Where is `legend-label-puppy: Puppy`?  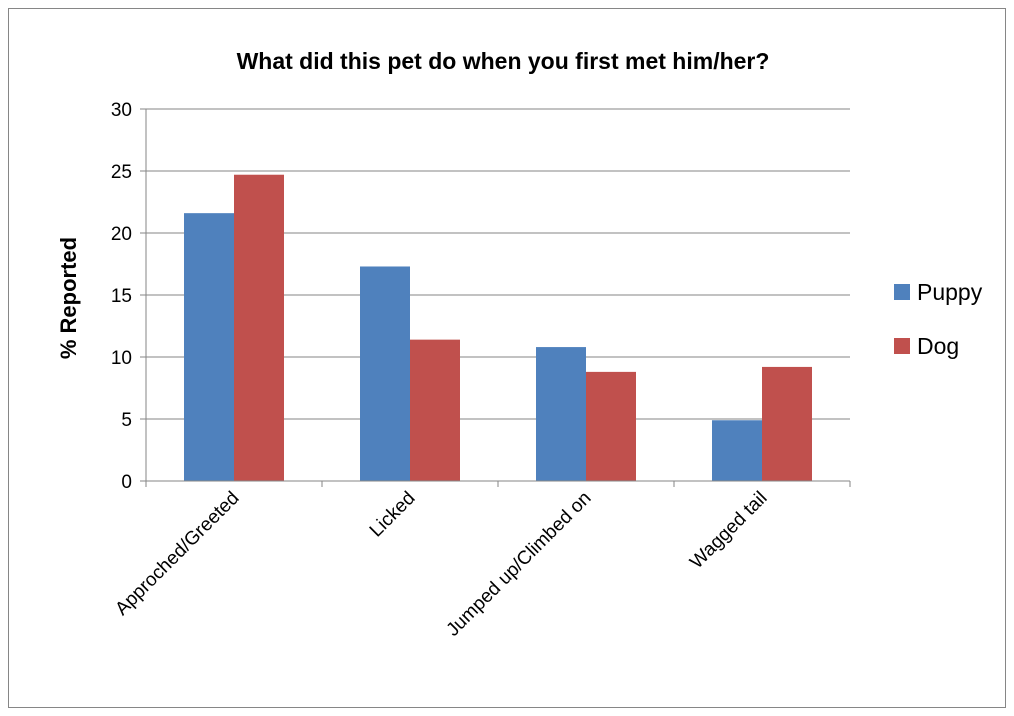 legend-label-puppy: Puppy is located at coordinates (950, 292).